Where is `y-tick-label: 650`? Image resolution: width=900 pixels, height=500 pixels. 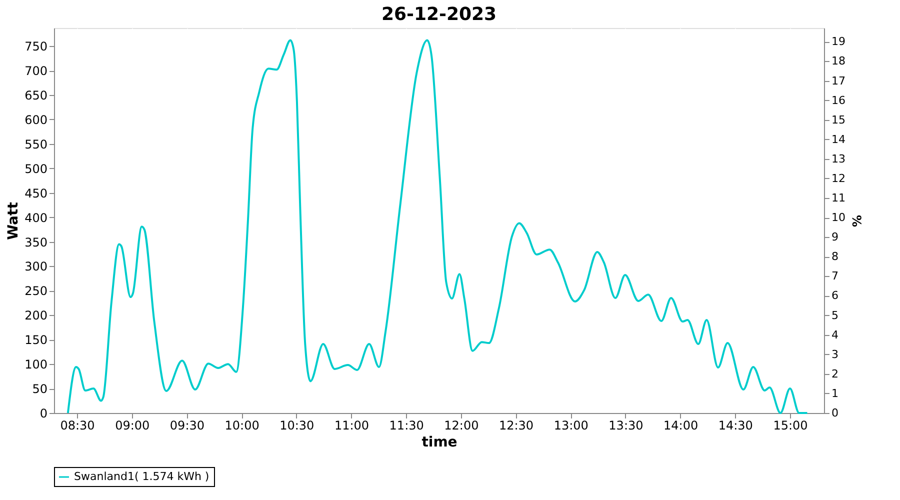
y-tick-label: 650 is located at coordinates (36, 95).